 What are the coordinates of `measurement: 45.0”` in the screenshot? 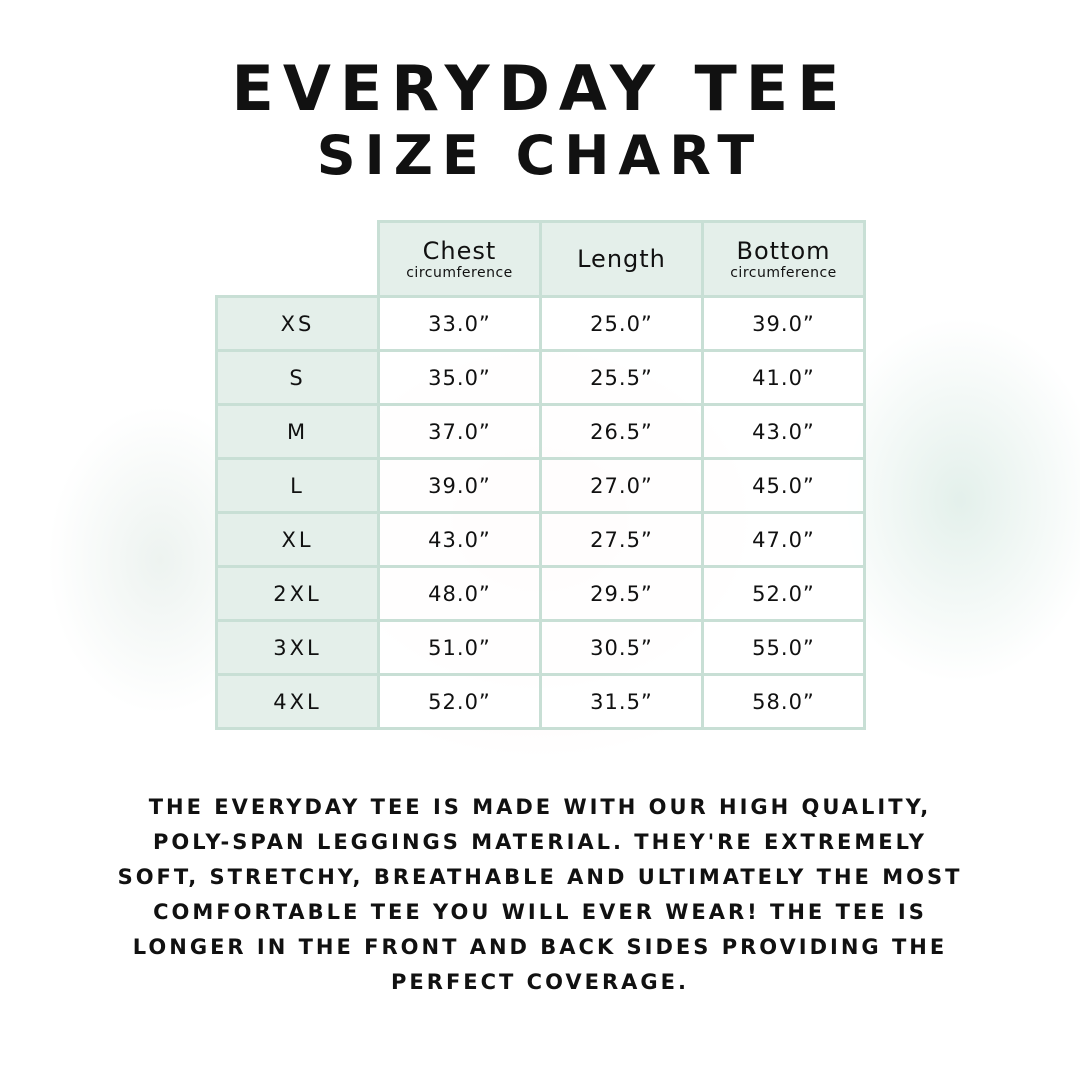 It's located at (783, 485).